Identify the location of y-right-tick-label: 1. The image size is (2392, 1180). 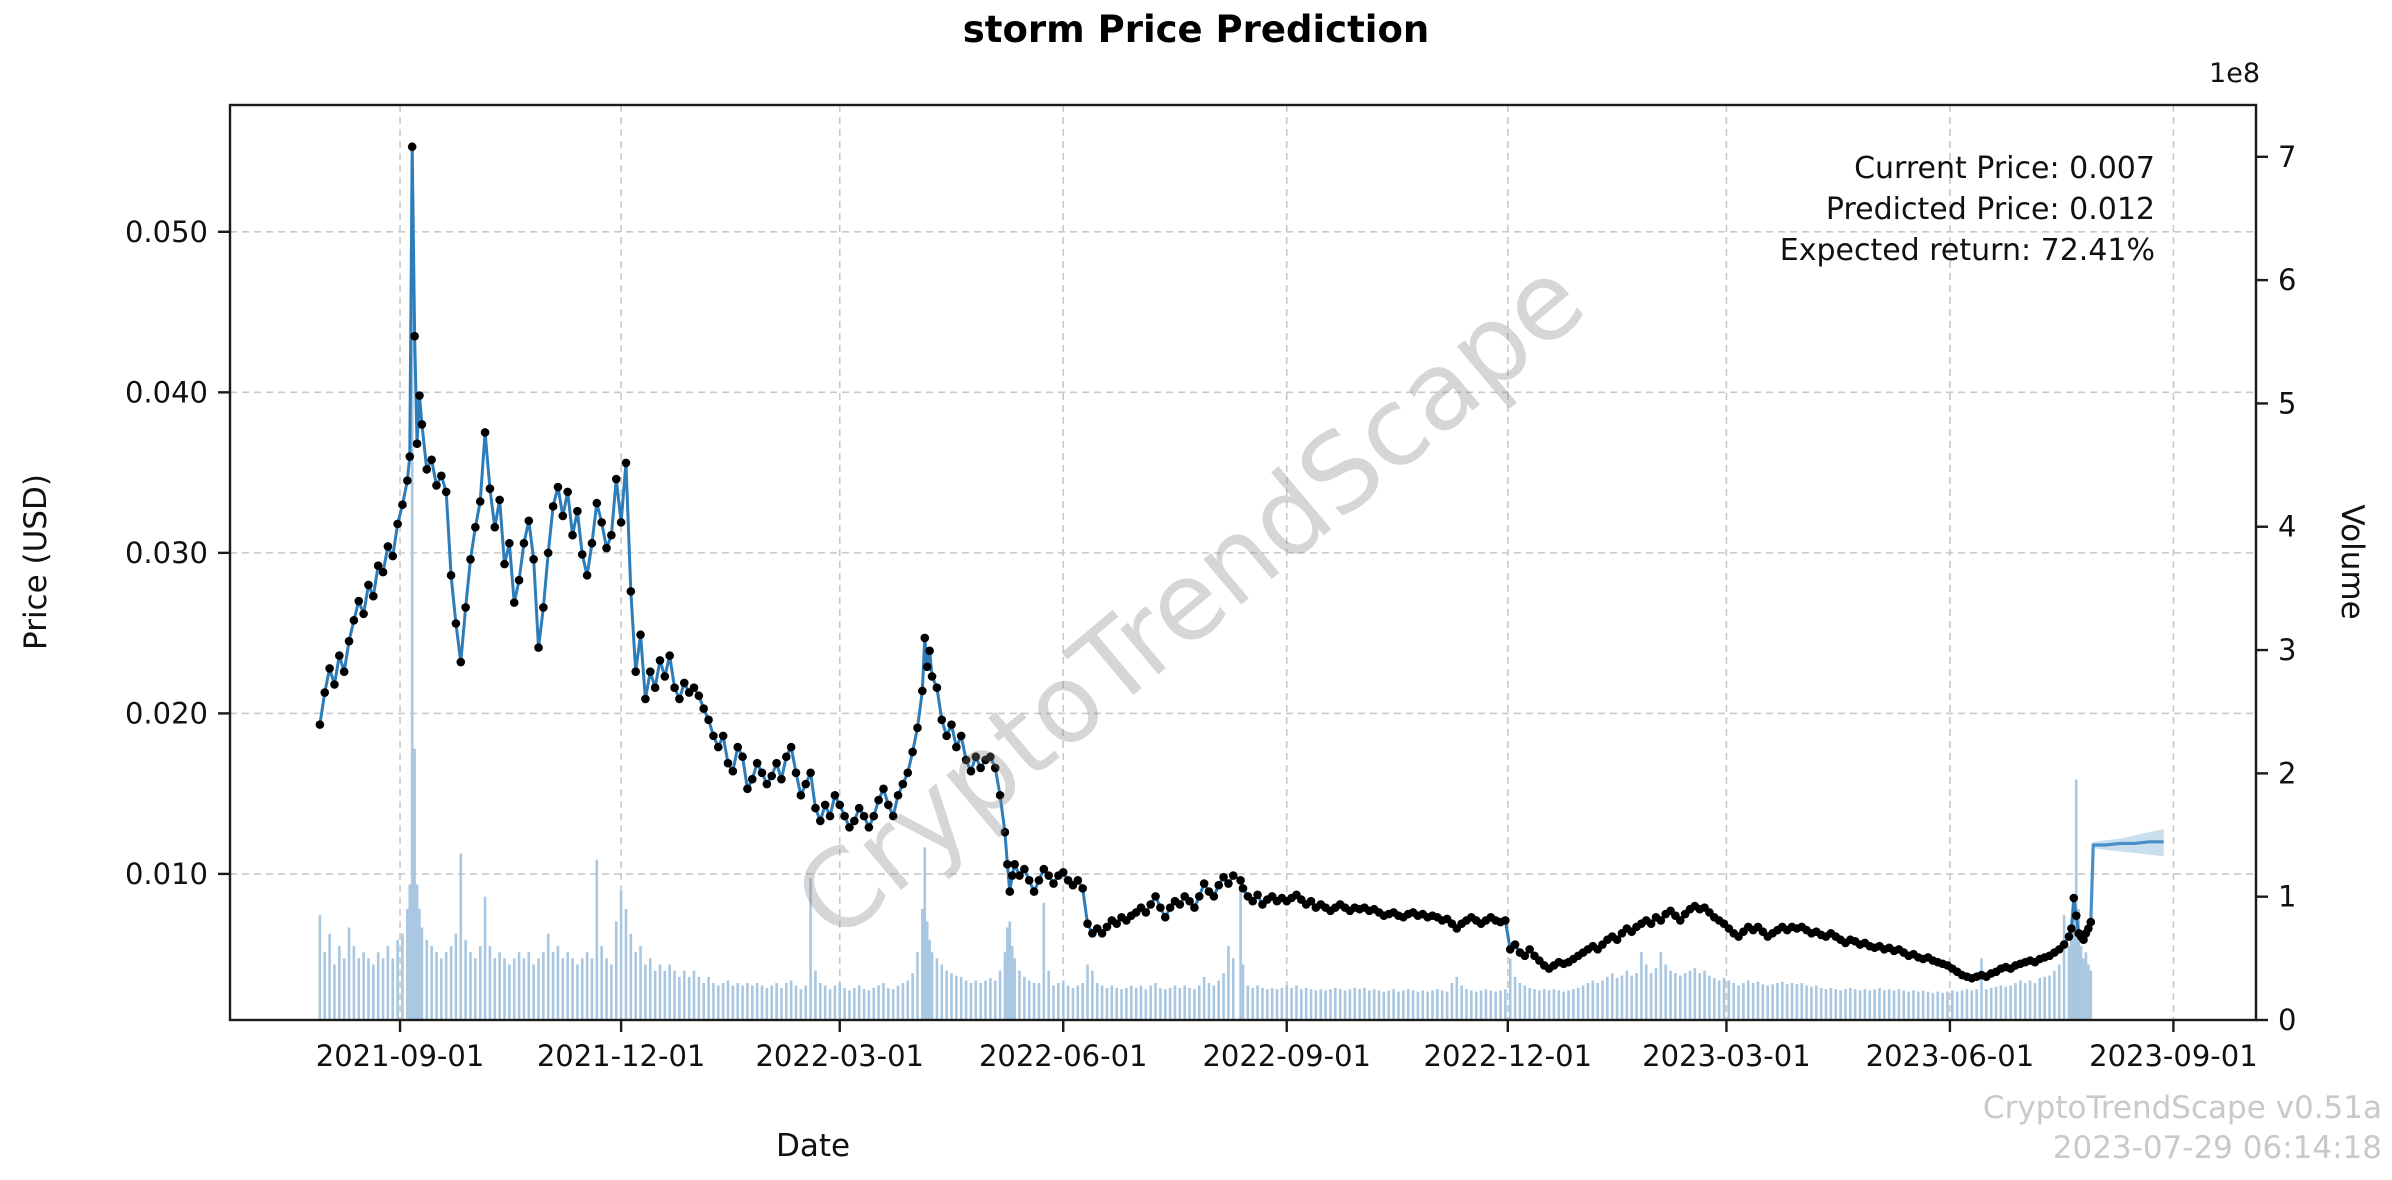
(2287, 897).